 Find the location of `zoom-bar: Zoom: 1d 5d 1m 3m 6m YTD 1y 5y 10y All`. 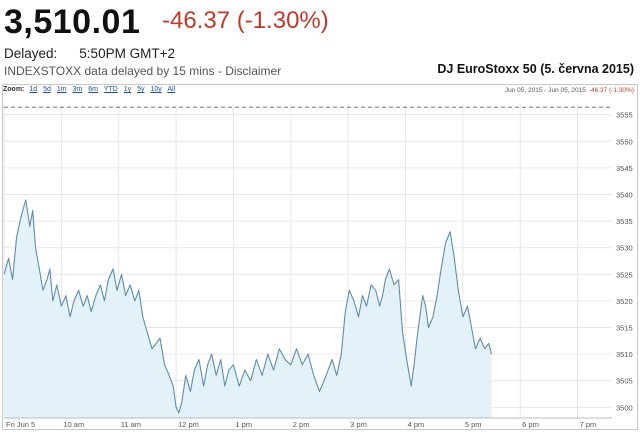

zoom-bar: Zoom: 1d 5d 1m 3m 6m YTD 1y 5y 10y All is located at coordinates (91, 89).